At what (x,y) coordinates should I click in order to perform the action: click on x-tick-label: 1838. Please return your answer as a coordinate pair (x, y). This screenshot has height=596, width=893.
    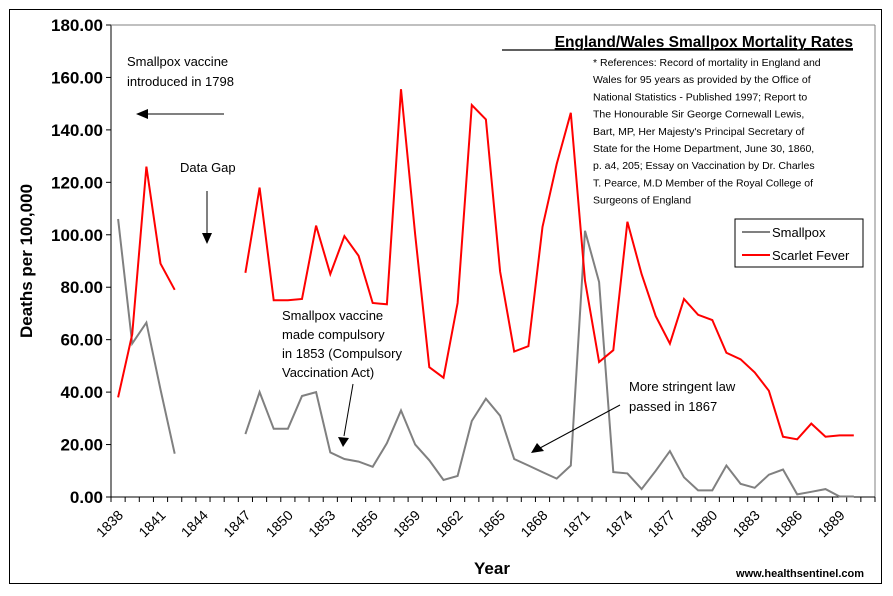
    Looking at the image, I should click on (109, 523).